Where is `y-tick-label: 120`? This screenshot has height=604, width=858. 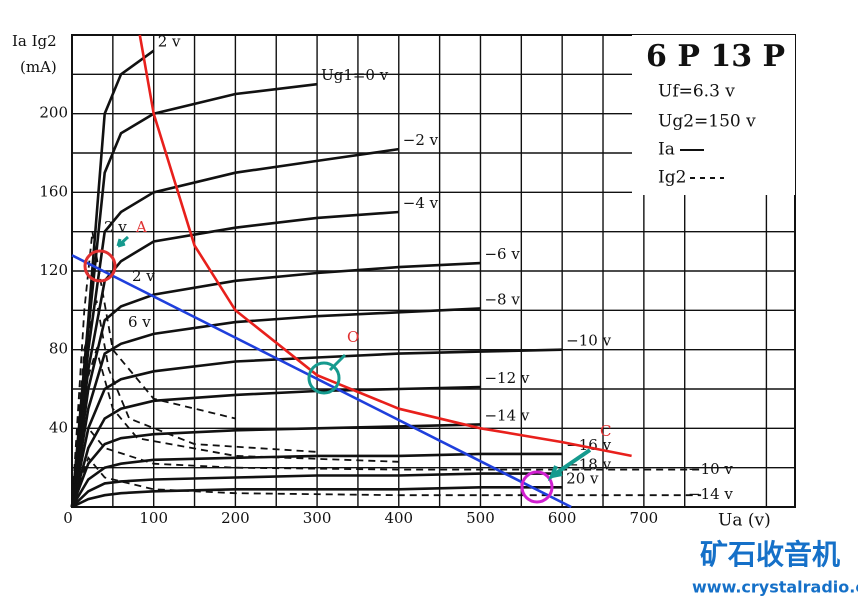
y-tick-label: 120 is located at coordinates (53, 270).